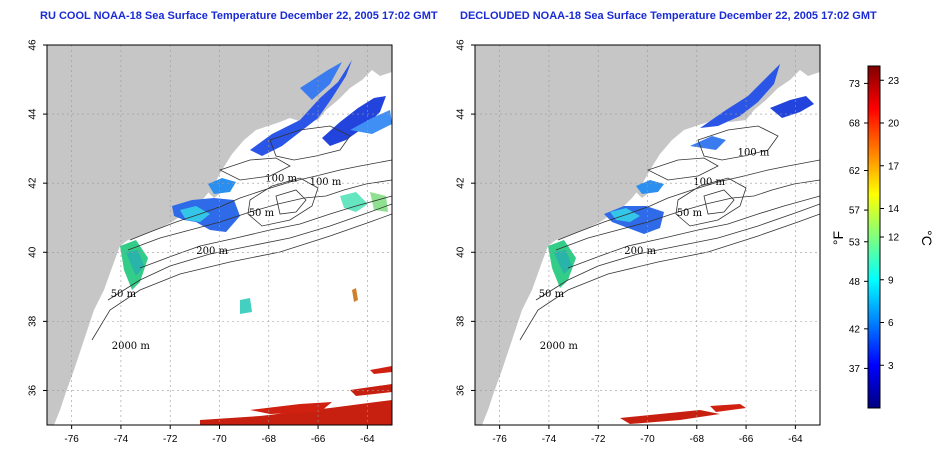 This screenshot has width=950, height=475. I want to click on c-tick-label: 12, so click(894, 238).